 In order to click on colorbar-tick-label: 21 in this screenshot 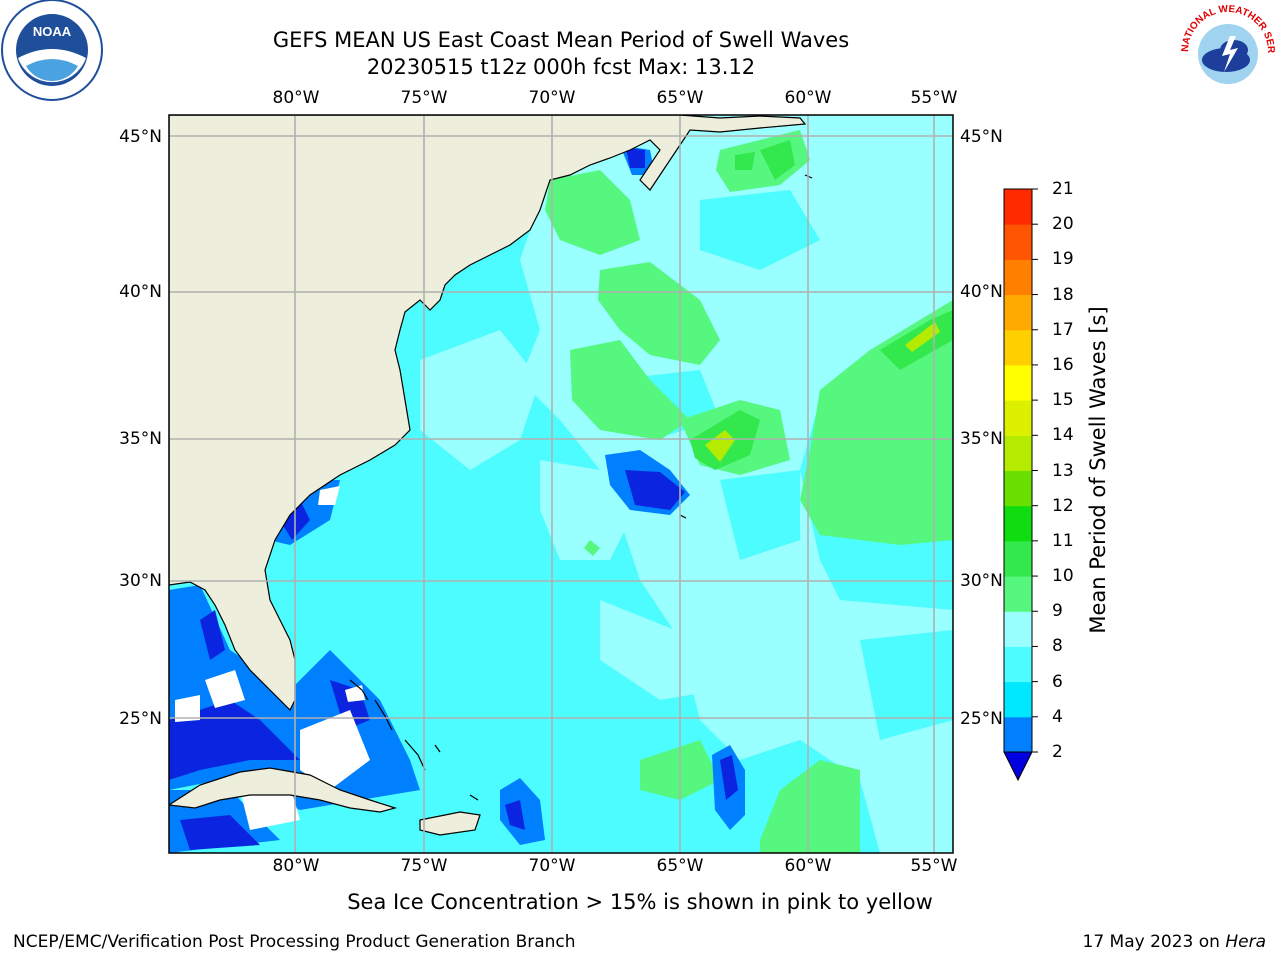, I will do `click(1063, 189)`.